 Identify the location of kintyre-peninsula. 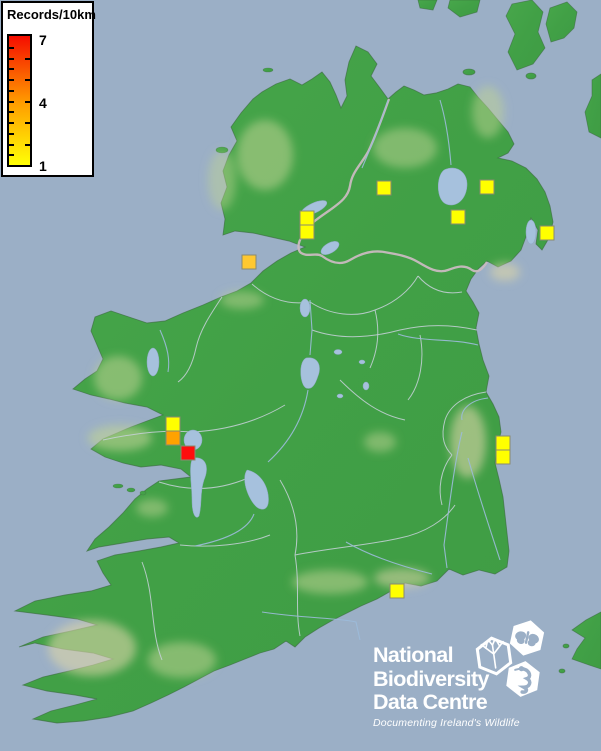
(592, 106).